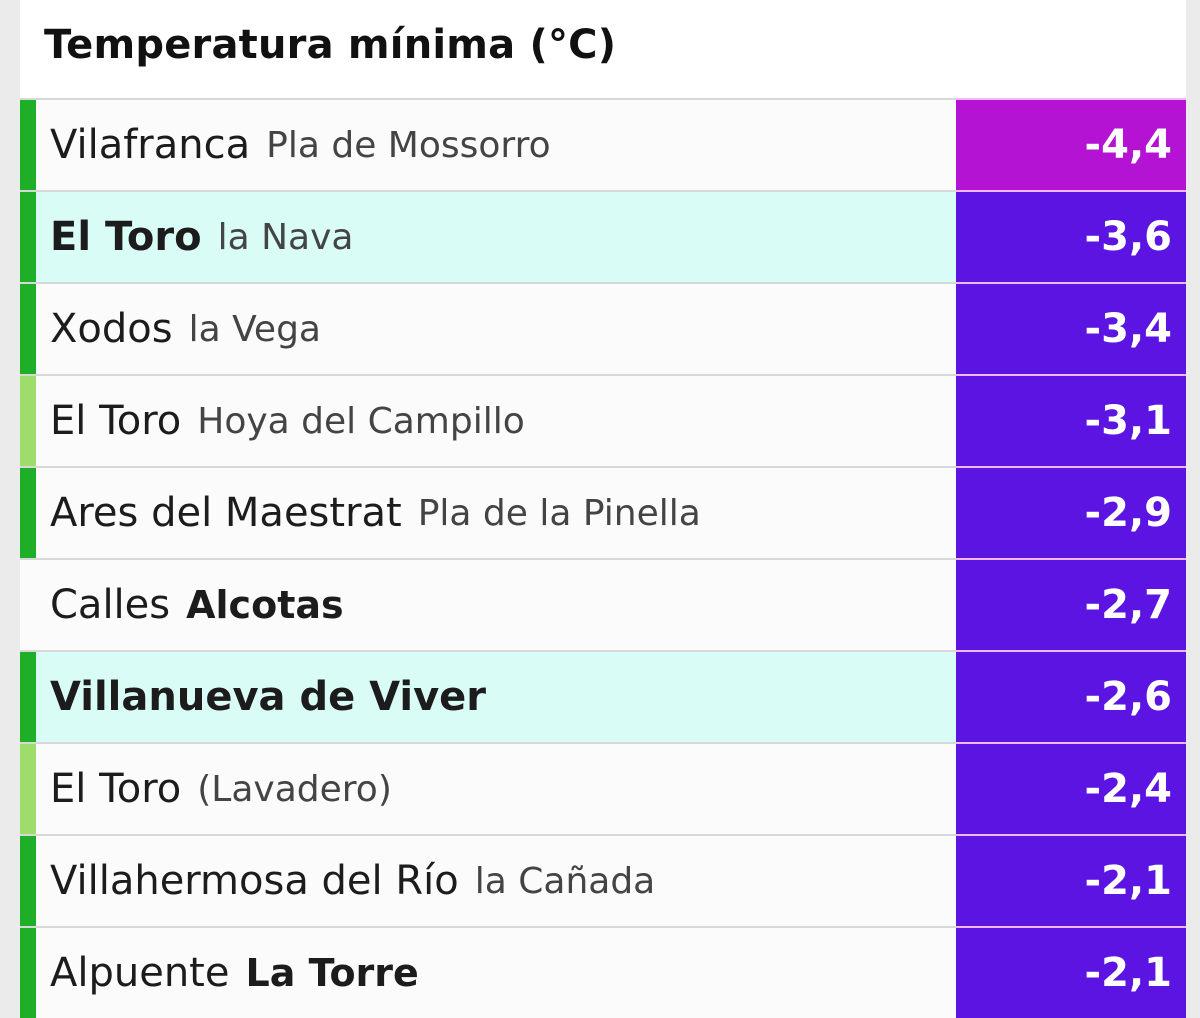 This screenshot has width=1200, height=1018. What do you see at coordinates (496, 697) in the screenshot?
I see `station-name: Villanueva de Viver` at bounding box center [496, 697].